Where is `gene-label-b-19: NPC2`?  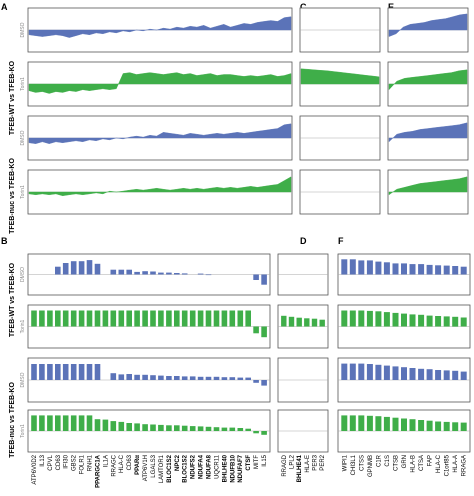
gene-label-b-19: NPC2 is located at coordinates (178, 462).